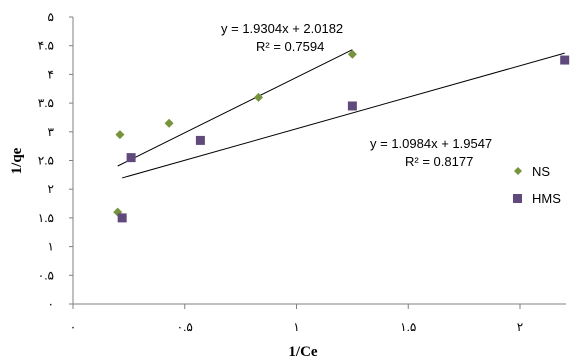 The width and height of the screenshot is (588, 362). I want to click on x-tick-label: ۰.۵, so click(185, 327).